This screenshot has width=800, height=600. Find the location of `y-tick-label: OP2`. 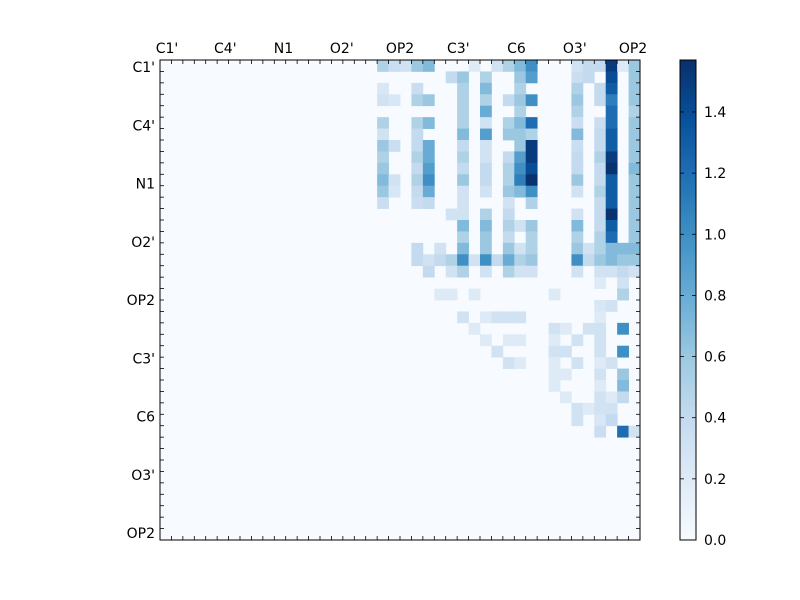

y-tick-label: OP2 is located at coordinates (141, 301).